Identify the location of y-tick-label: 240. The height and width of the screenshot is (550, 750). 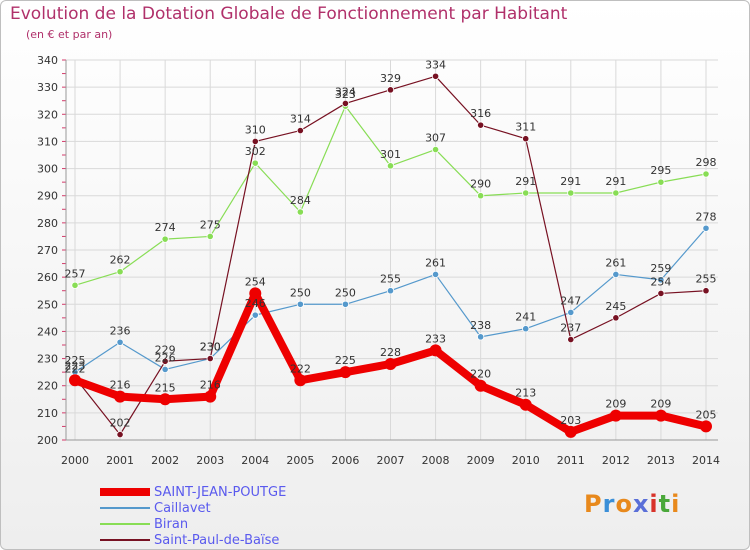
(47, 331).